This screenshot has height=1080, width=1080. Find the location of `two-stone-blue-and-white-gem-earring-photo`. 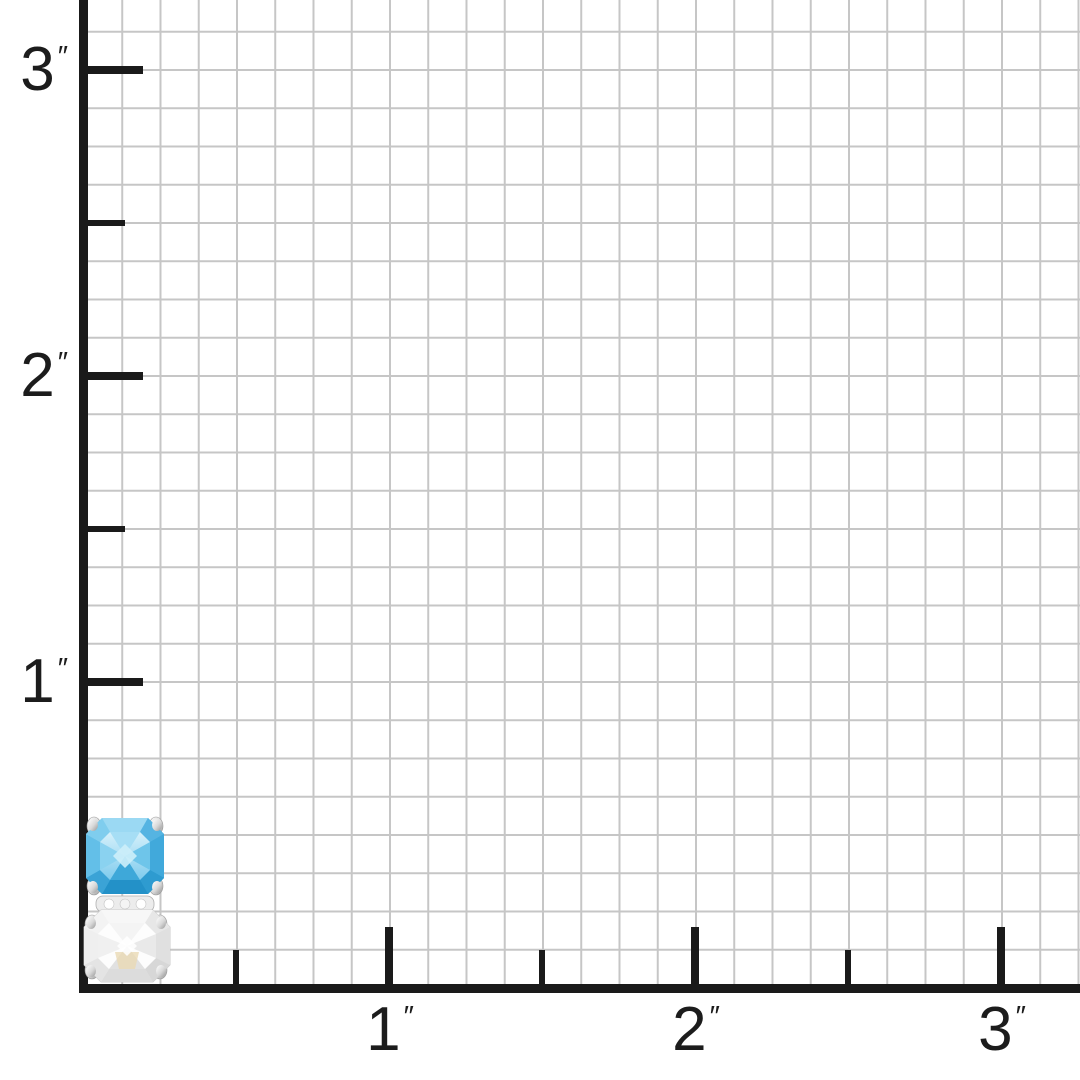

two-stone-blue-and-white-gem-earring-photo is located at coordinates (127, 898).